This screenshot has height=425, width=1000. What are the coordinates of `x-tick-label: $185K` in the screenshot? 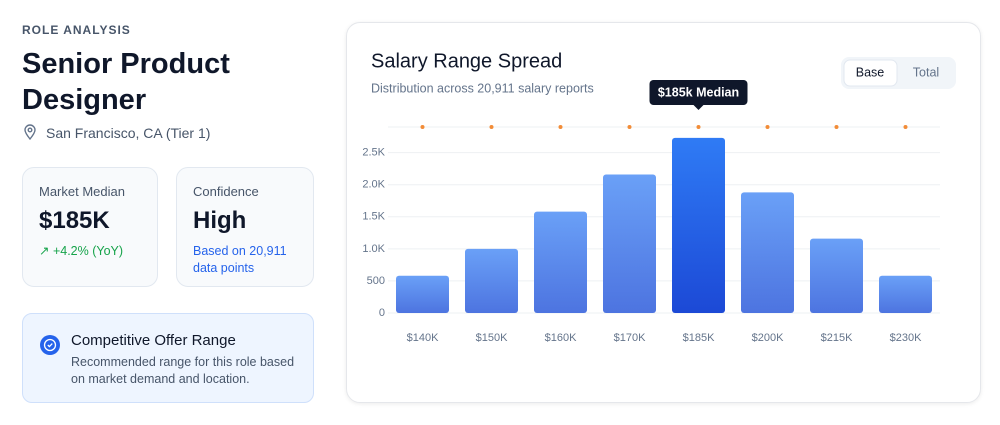 It's located at (699, 338).